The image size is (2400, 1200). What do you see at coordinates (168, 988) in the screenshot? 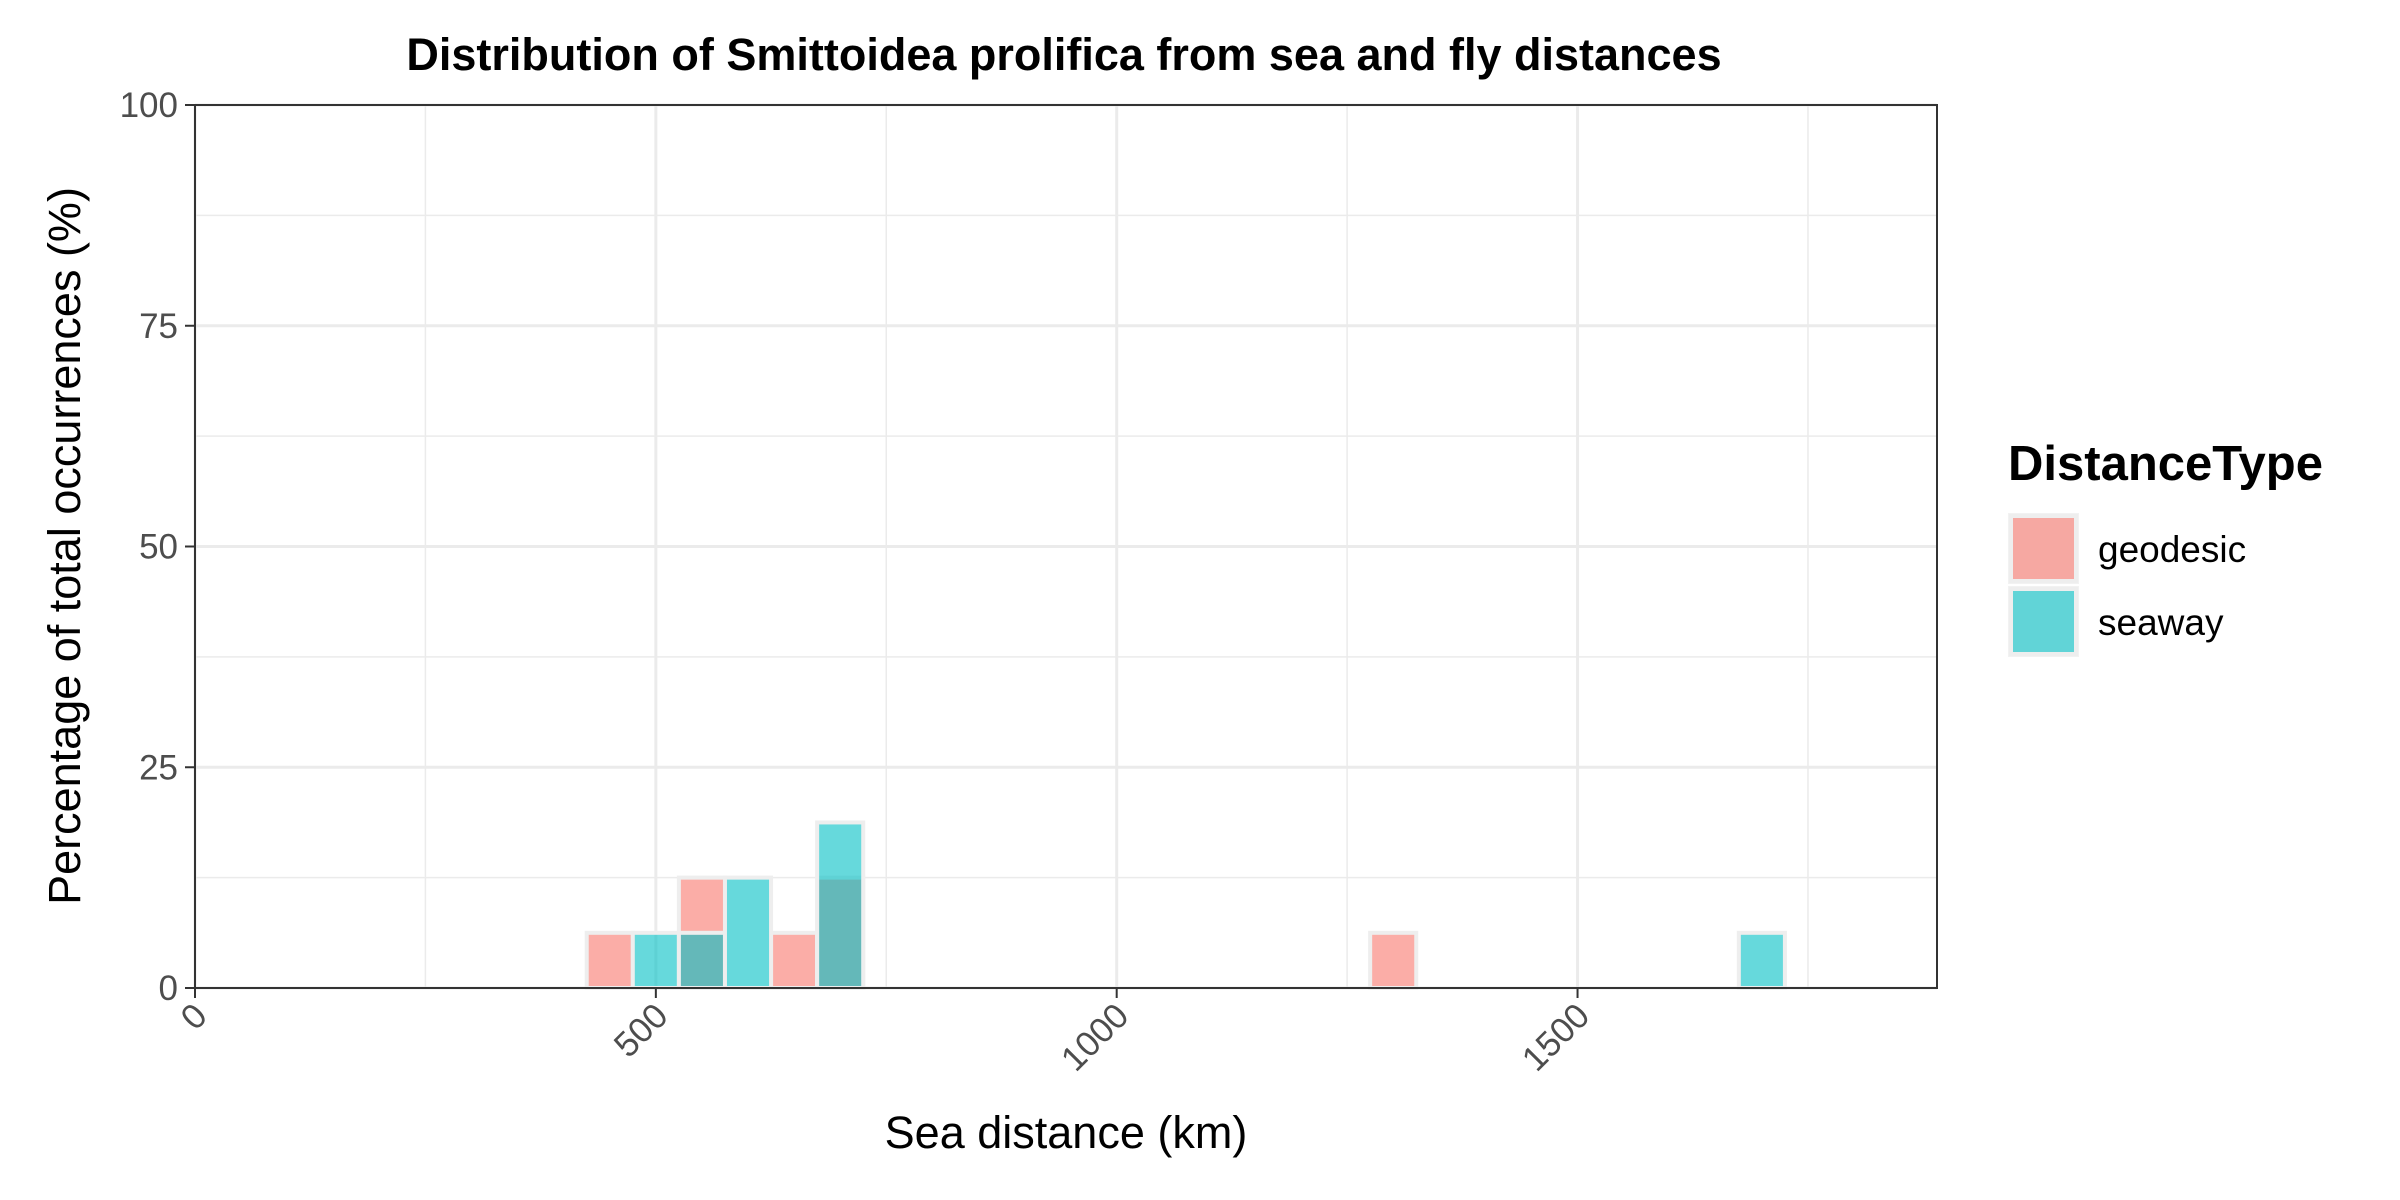
I see `y-tick-label: 0` at bounding box center [168, 988].